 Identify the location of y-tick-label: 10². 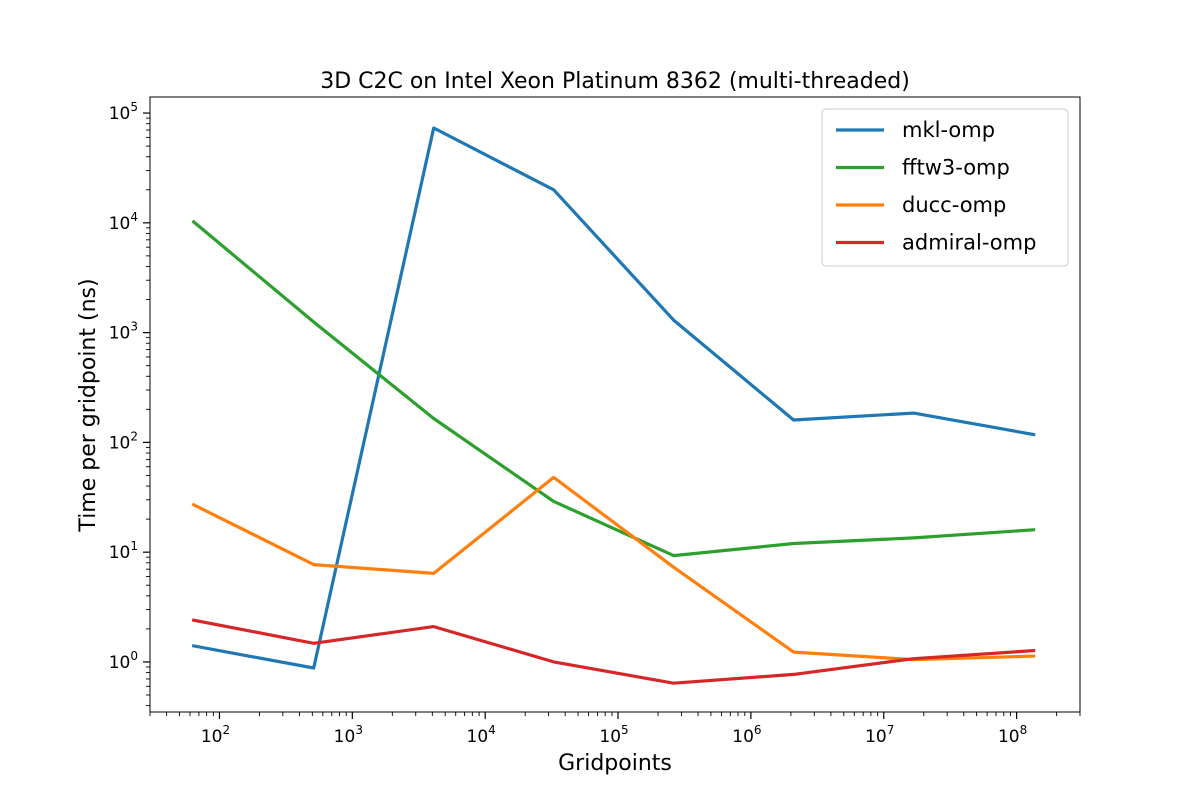
(123, 441).